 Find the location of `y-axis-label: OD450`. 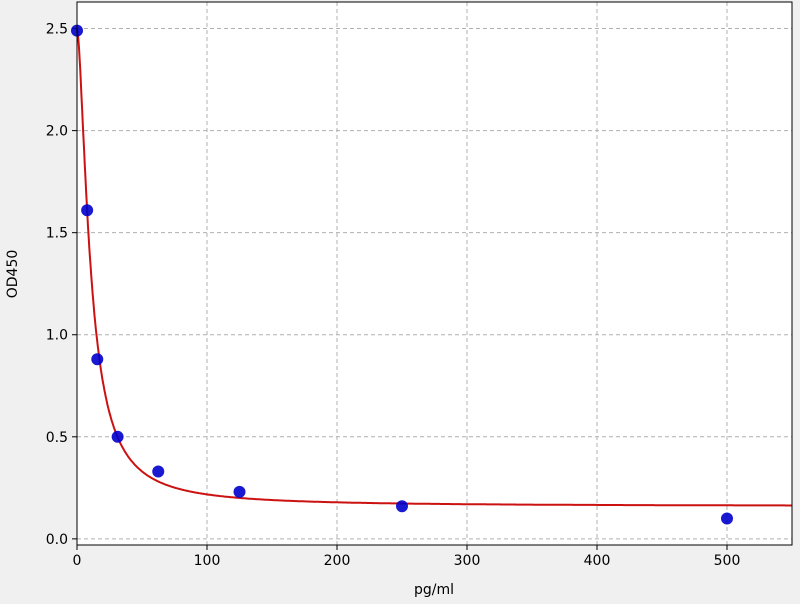

y-axis-label: OD450 is located at coordinates (13, 274).